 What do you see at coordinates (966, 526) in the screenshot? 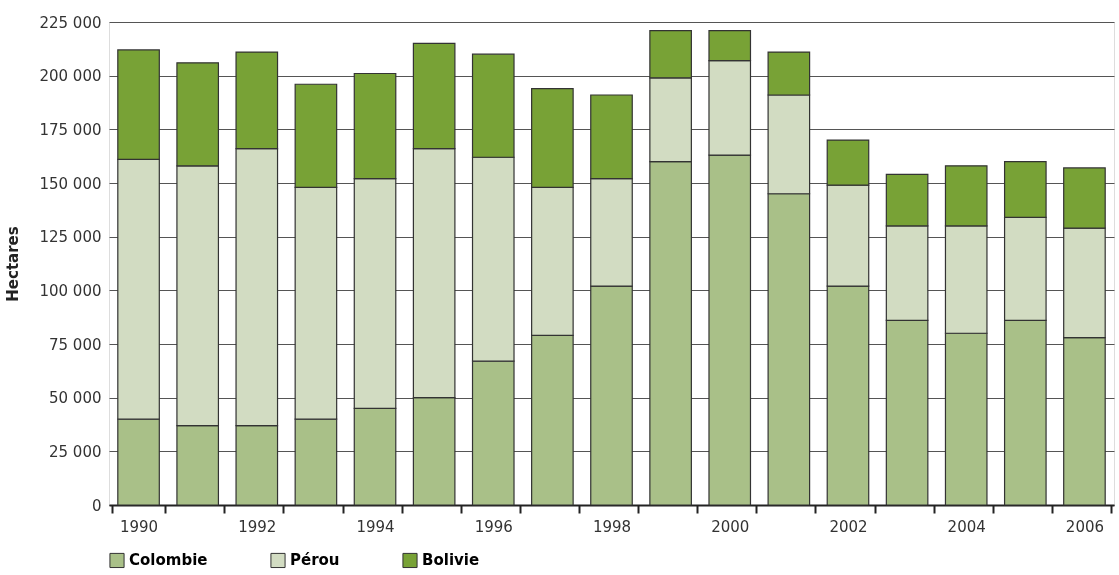
I see `x-tick-label: 2004` at bounding box center [966, 526].